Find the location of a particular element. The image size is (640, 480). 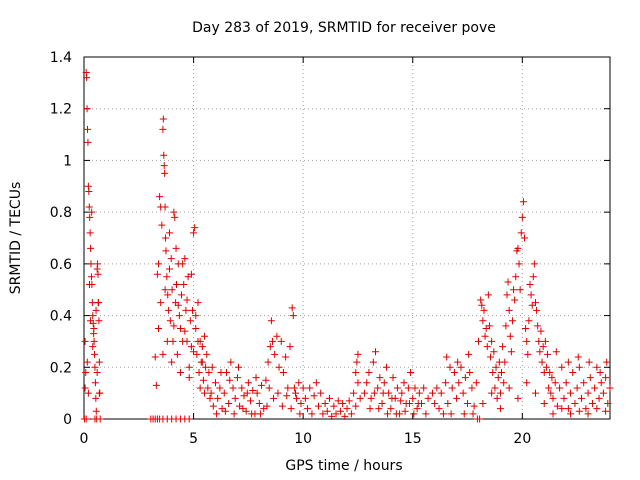

y-axis-label: SRMTID / TECUs is located at coordinates (16, 238).